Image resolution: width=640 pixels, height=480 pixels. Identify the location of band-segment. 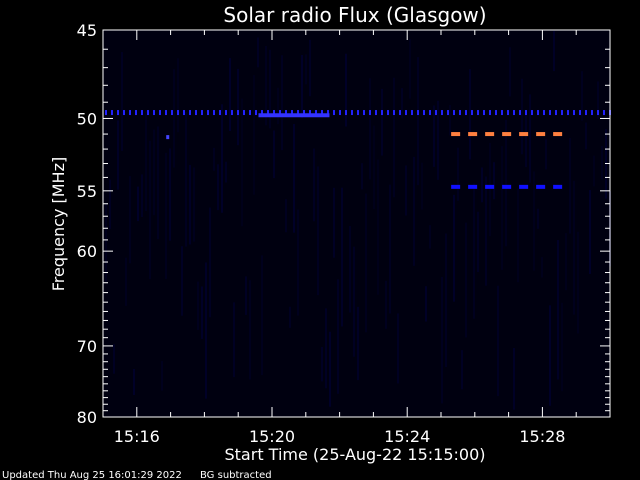
(294, 115).